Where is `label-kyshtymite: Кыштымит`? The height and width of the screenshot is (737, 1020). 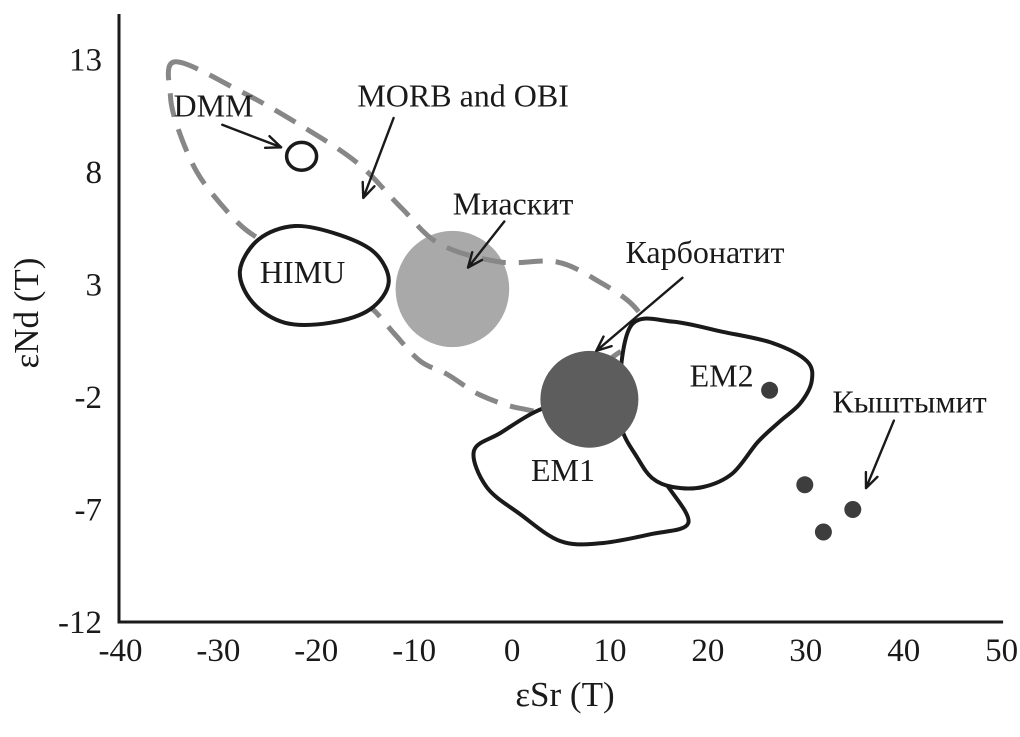
label-kyshtymite: Кыштымит is located at coordinates (909, 402).